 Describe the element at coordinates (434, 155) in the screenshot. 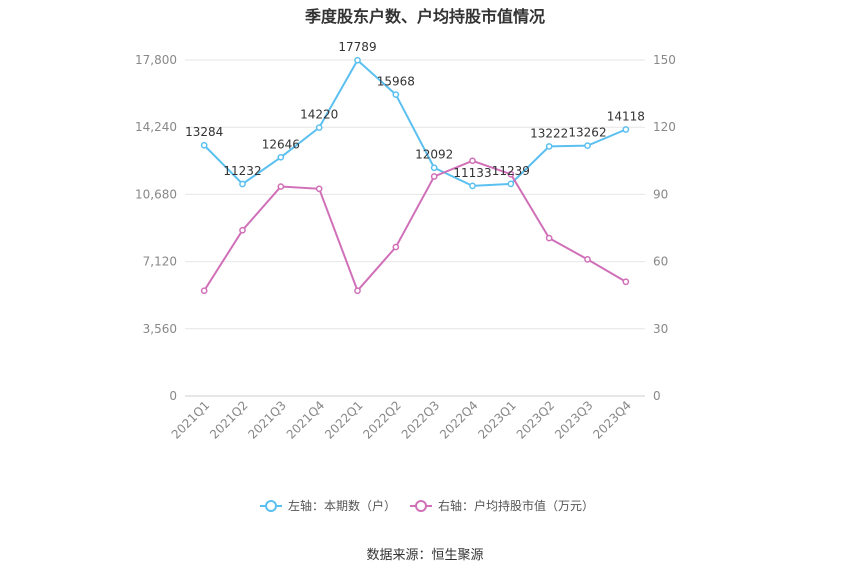

I see `data-label: 12092` at that location.